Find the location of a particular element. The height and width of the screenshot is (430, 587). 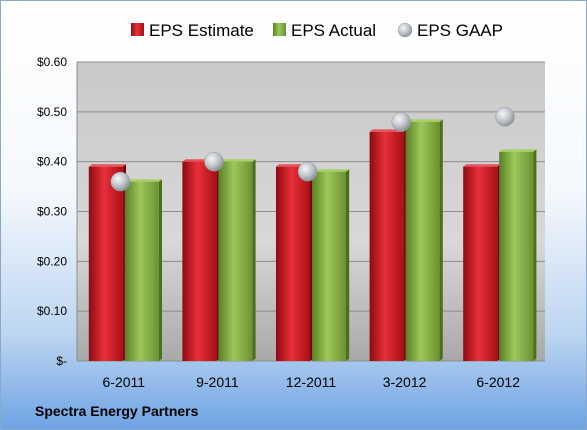

y-tick-label: $0.60 is located at coordinates (52, 62).